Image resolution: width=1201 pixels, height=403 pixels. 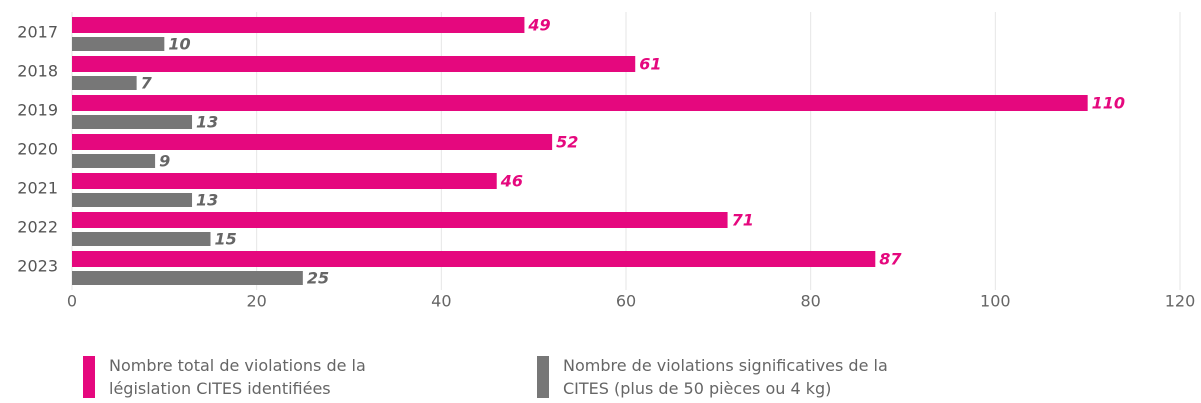 I want to click on x-tick-label: 80, so click(x=810, y=301).